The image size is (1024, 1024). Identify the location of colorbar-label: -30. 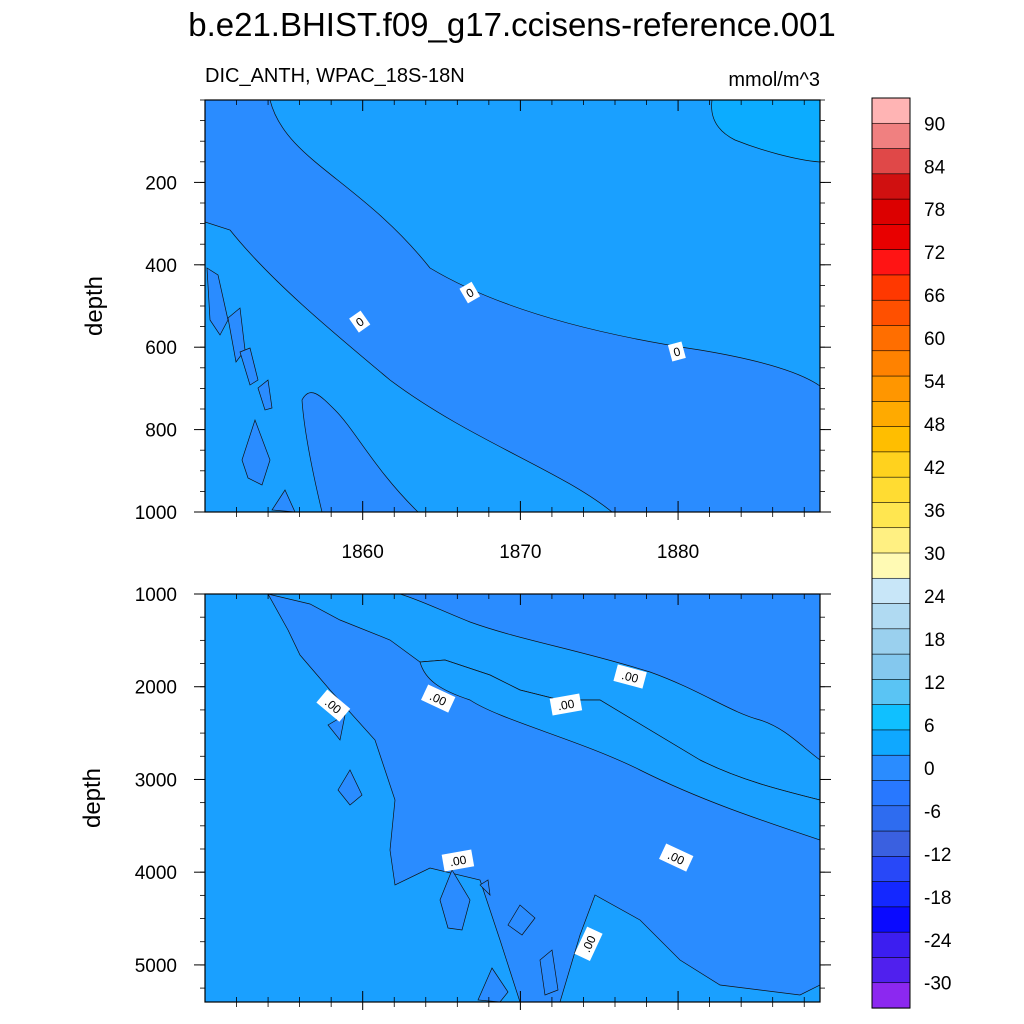
(937, 984).